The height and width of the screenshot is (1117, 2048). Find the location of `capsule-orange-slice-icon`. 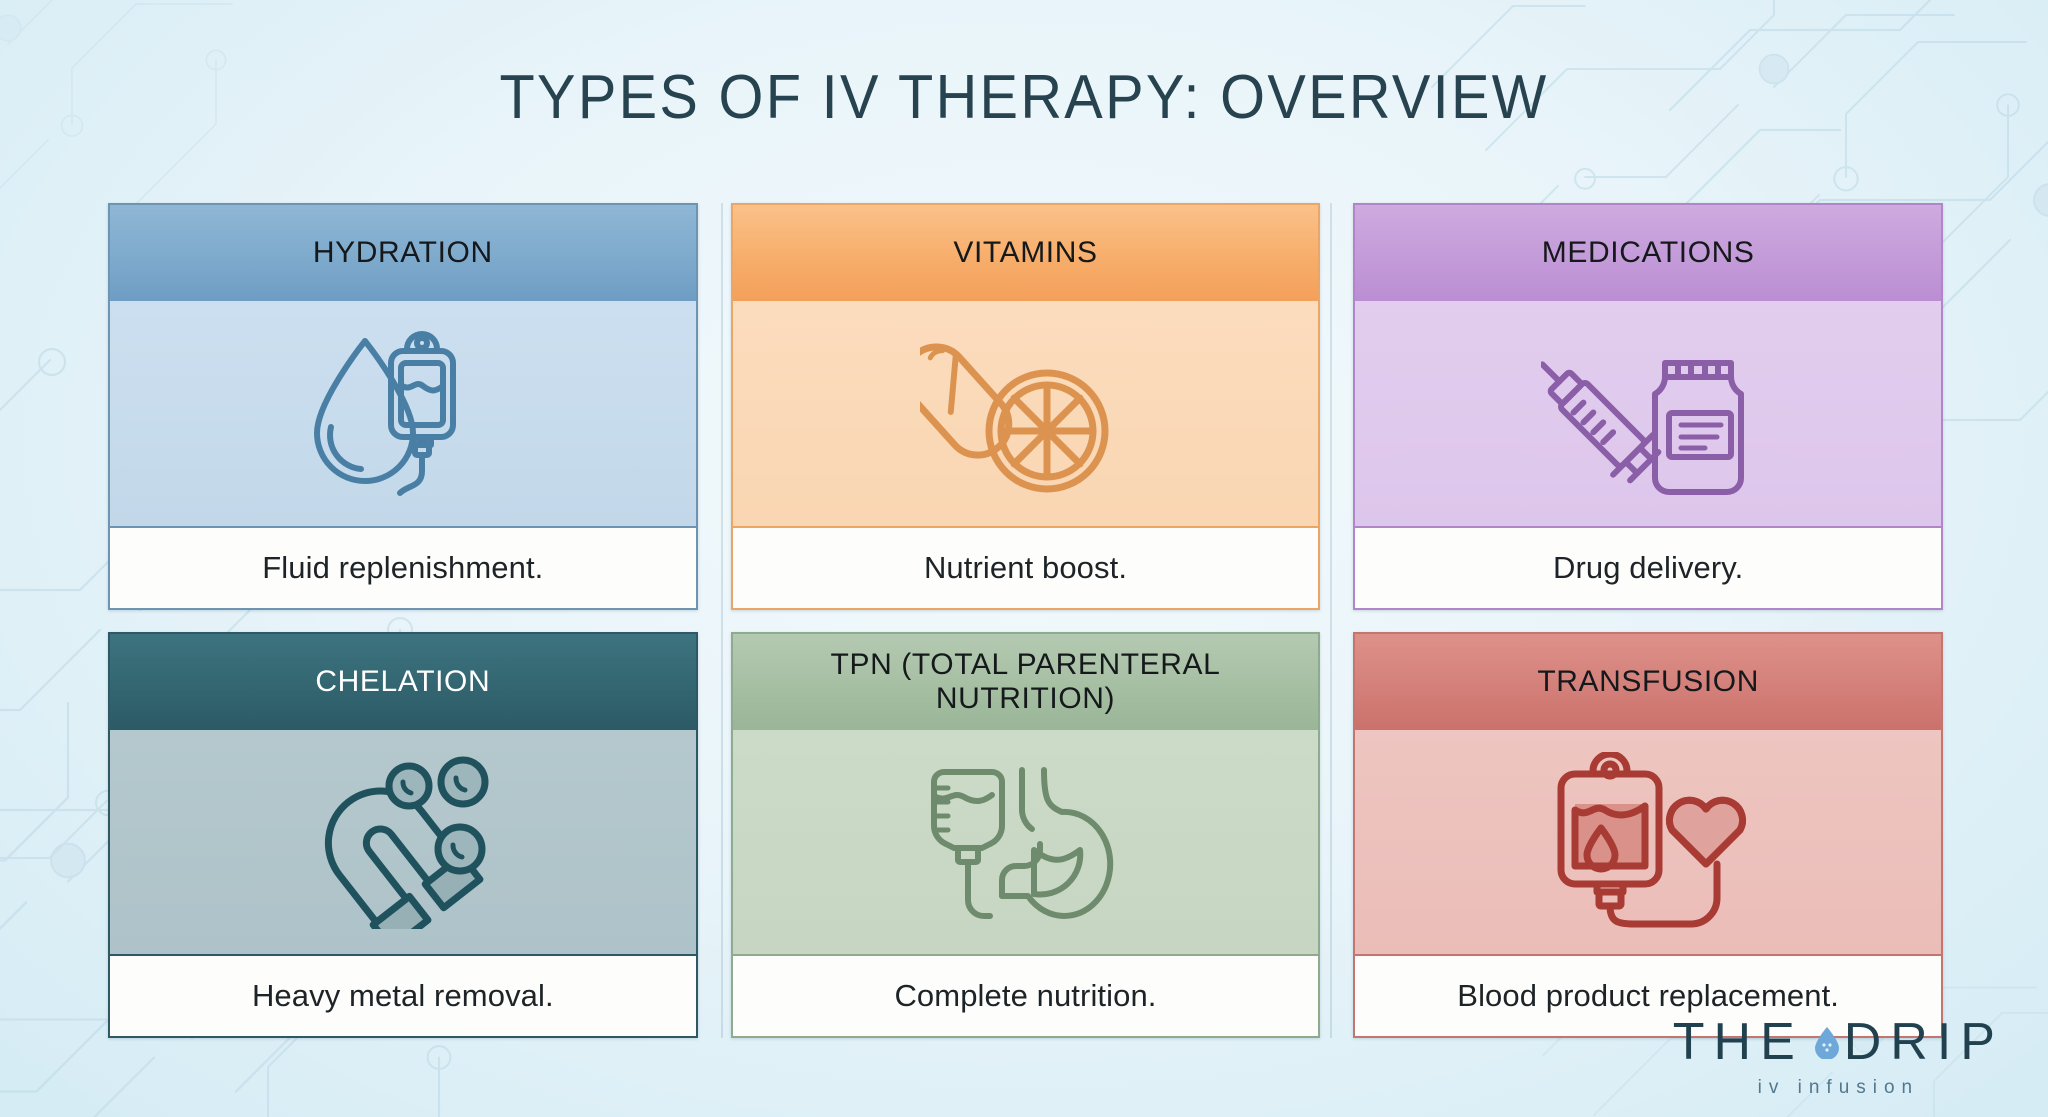

capsule-orange-slice-icon is located at coordinates (1014, 418).